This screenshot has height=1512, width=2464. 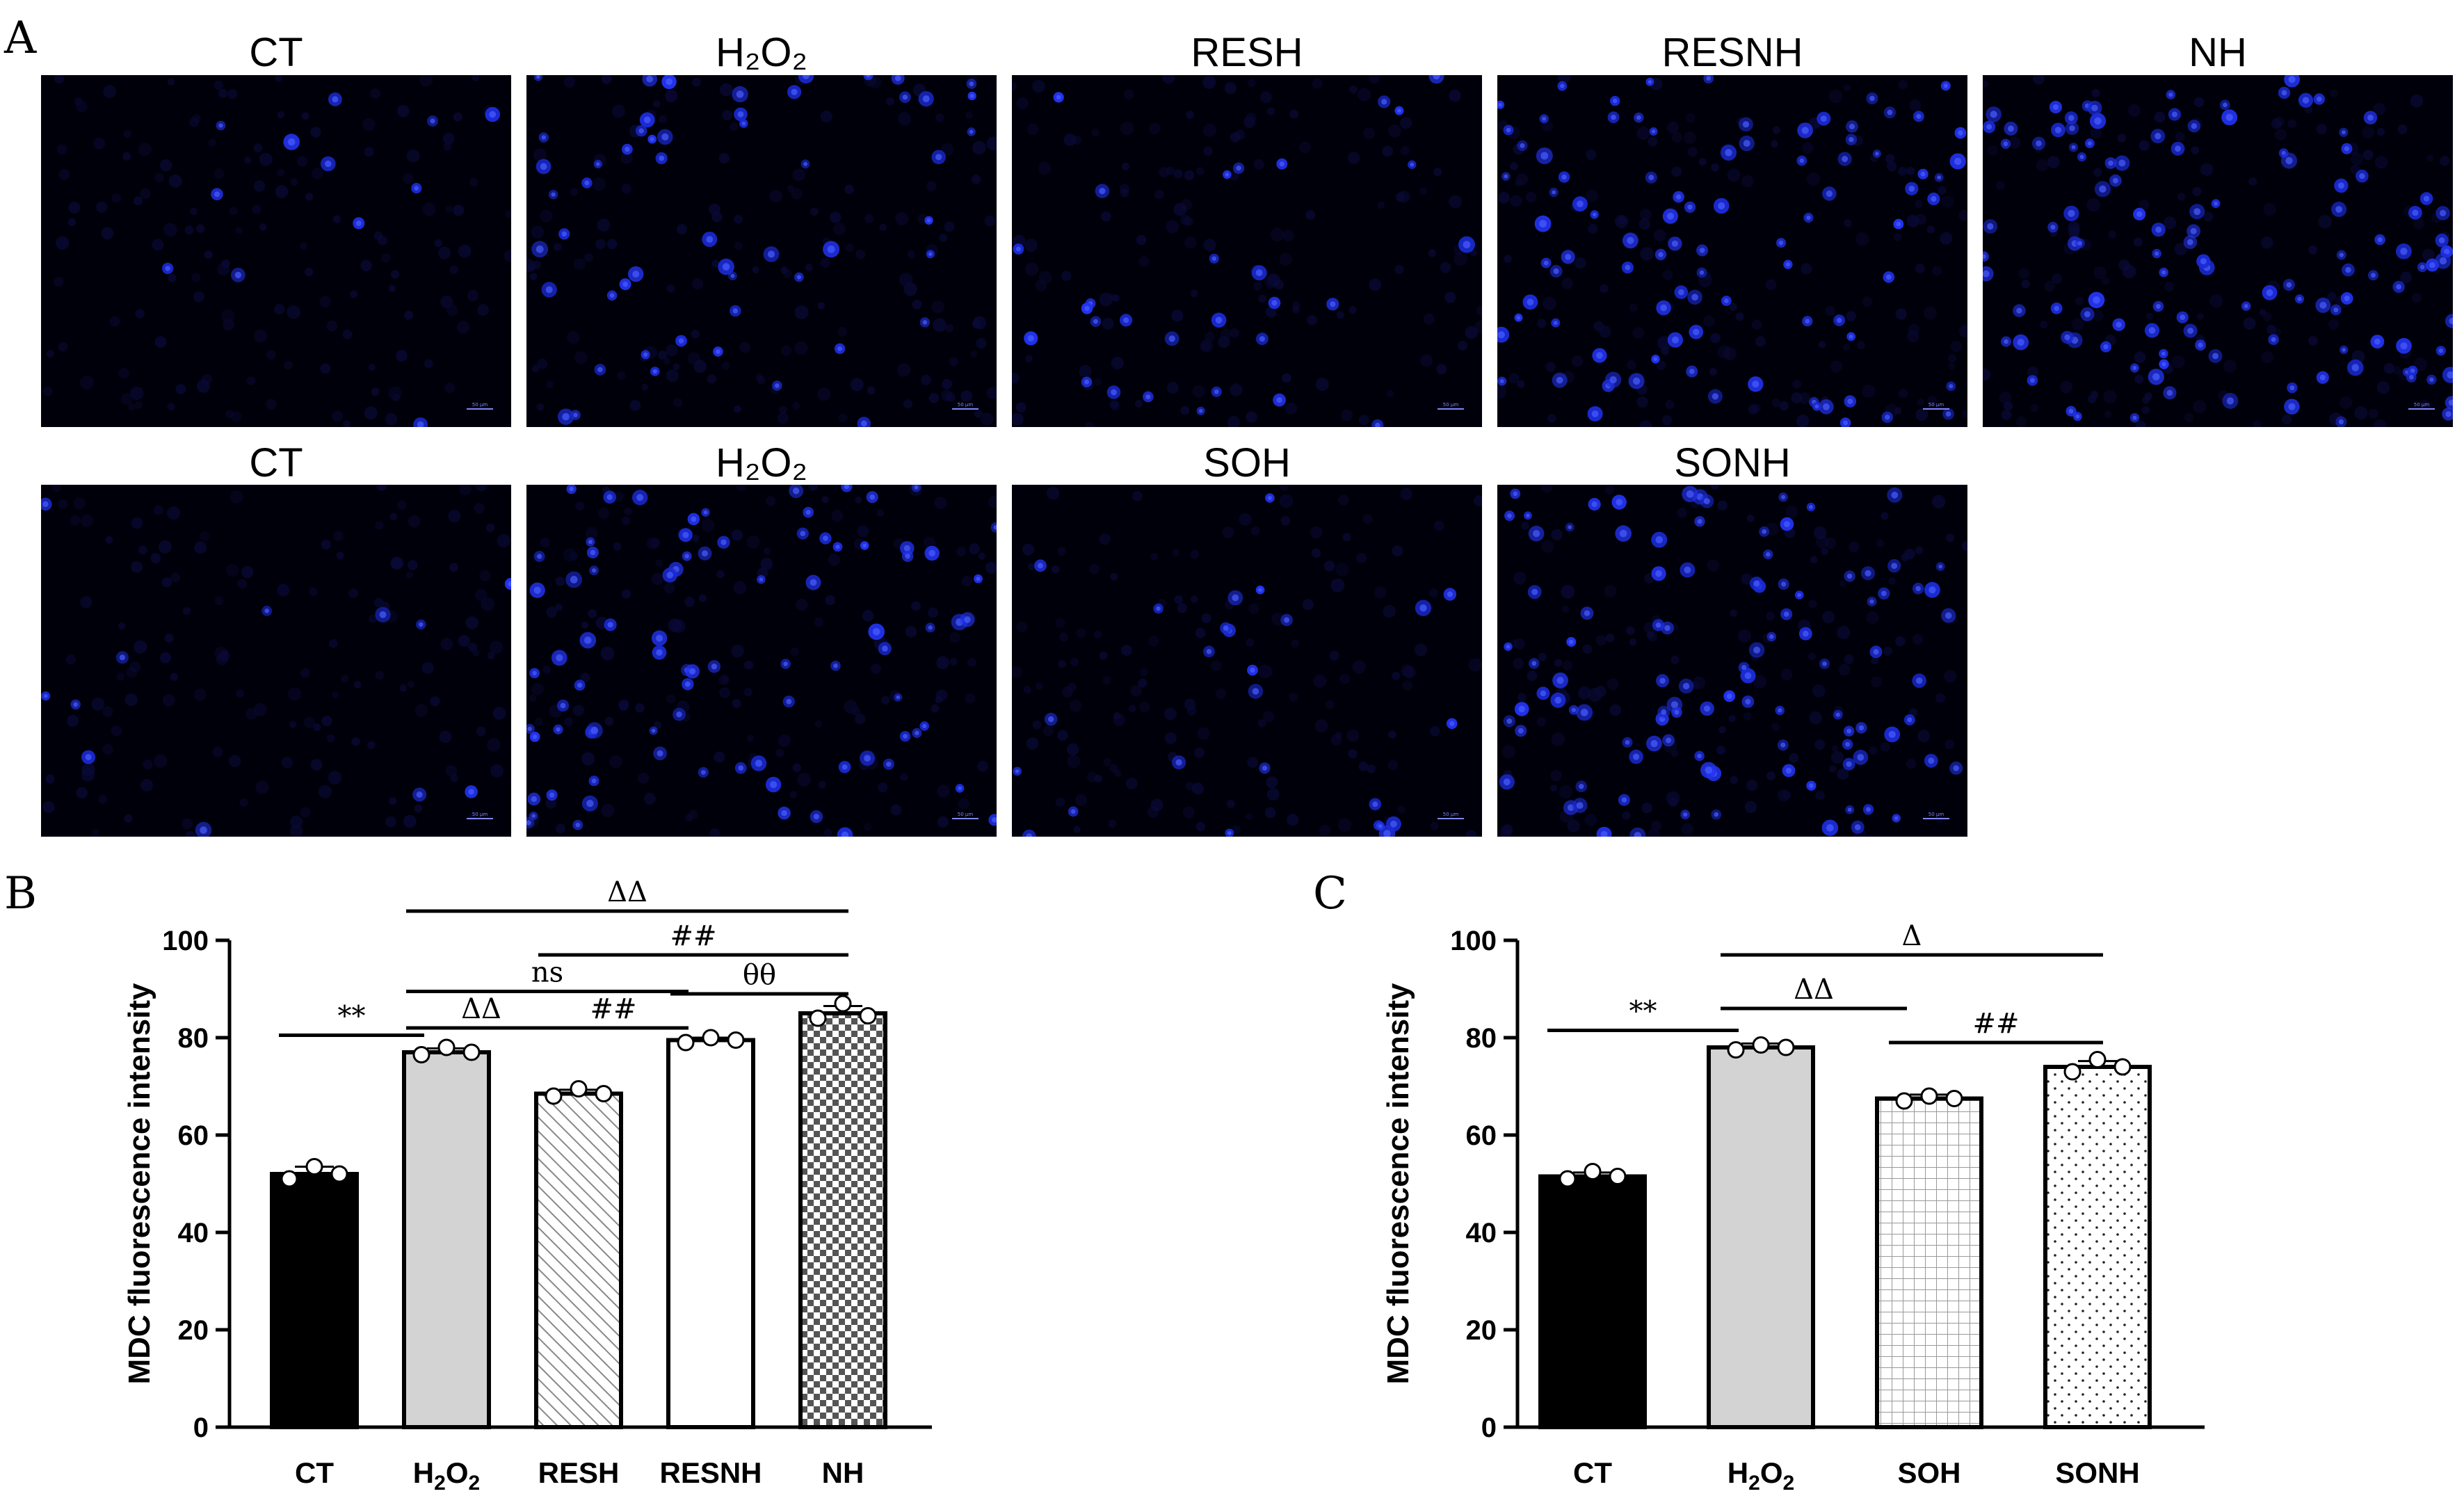 What do you see at coordinates (276, 251) in the screenshot?
I see `micrograph-image: 50 μm` at bounding box center [276, 251].